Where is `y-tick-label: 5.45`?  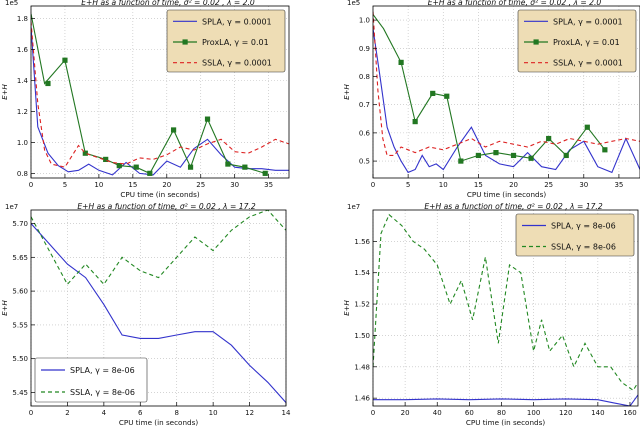 y-tick-label: 5.45 is located at coordinates (20, 393).